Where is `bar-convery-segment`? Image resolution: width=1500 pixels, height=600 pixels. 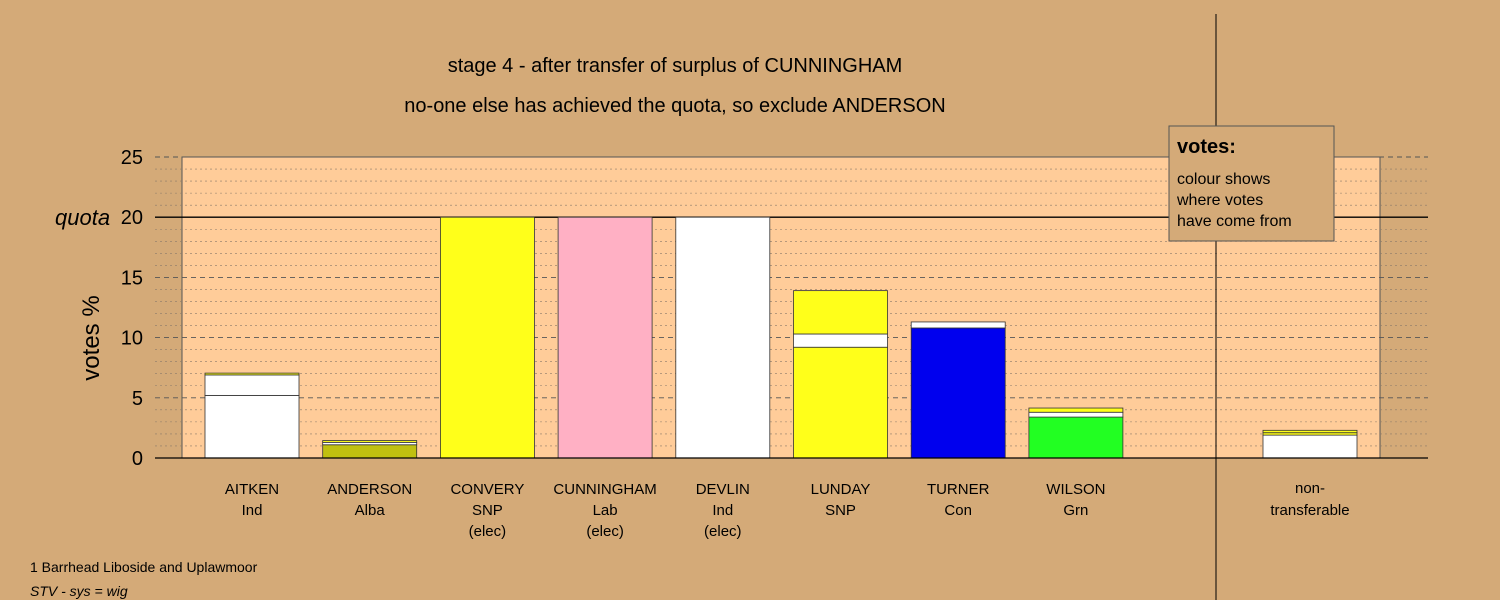 bar-convery-segment is located at coordinates (487, 337).